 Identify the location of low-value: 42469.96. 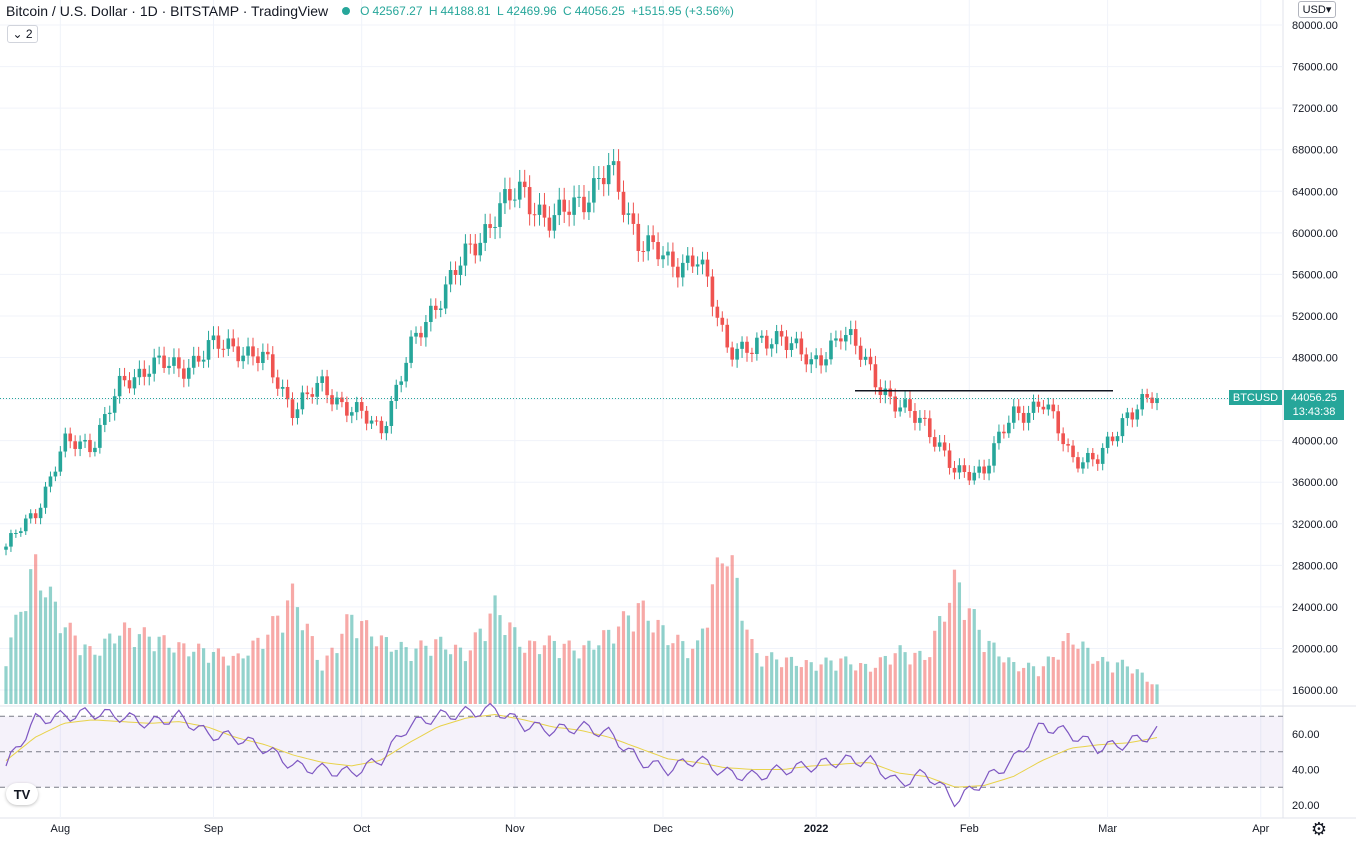
(531, 11).